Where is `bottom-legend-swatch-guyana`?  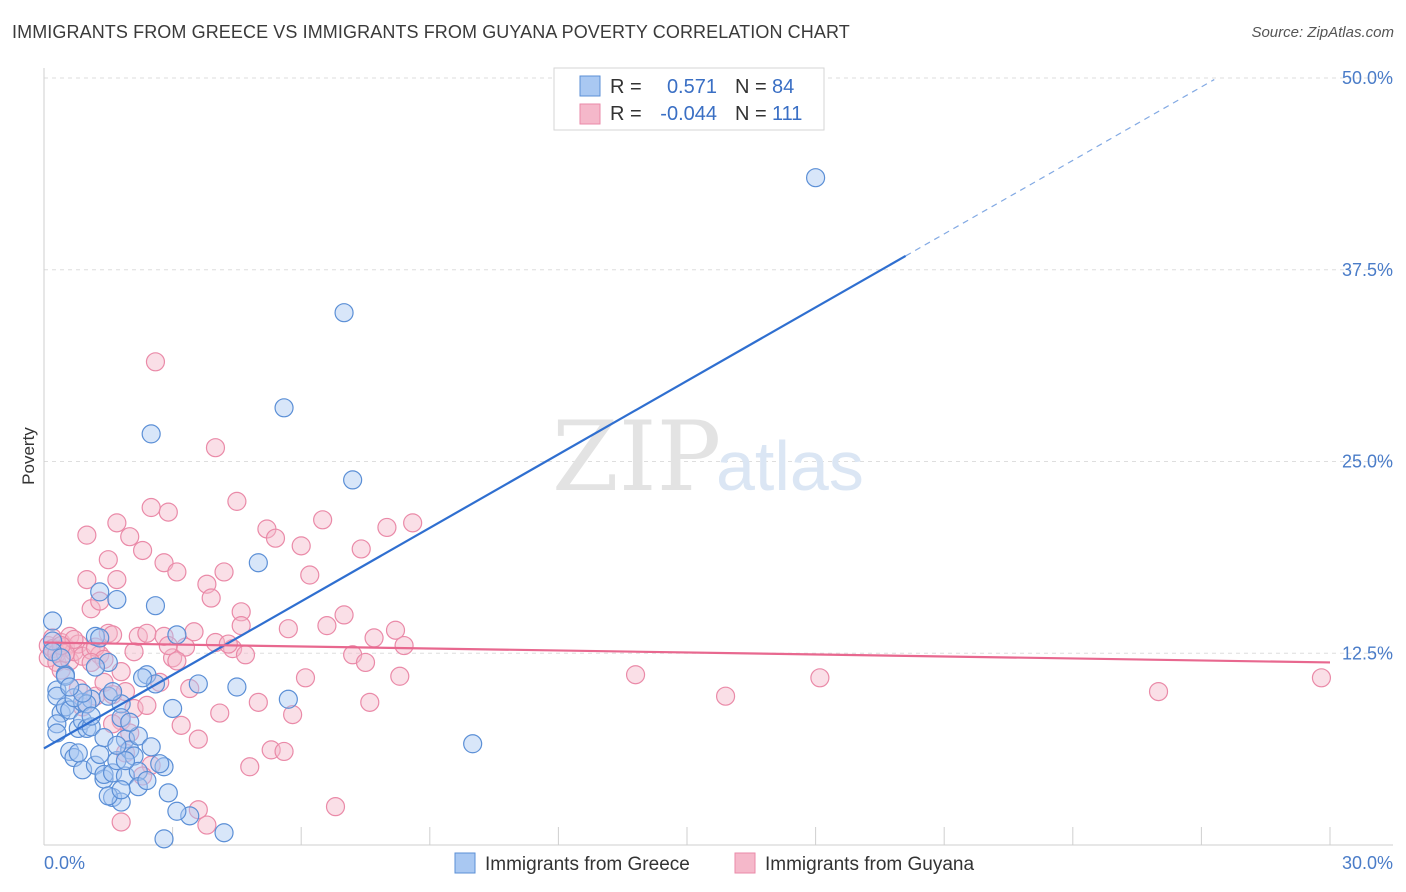
bottom-legend-swatch-guyana is located at coordinates (745, 863).